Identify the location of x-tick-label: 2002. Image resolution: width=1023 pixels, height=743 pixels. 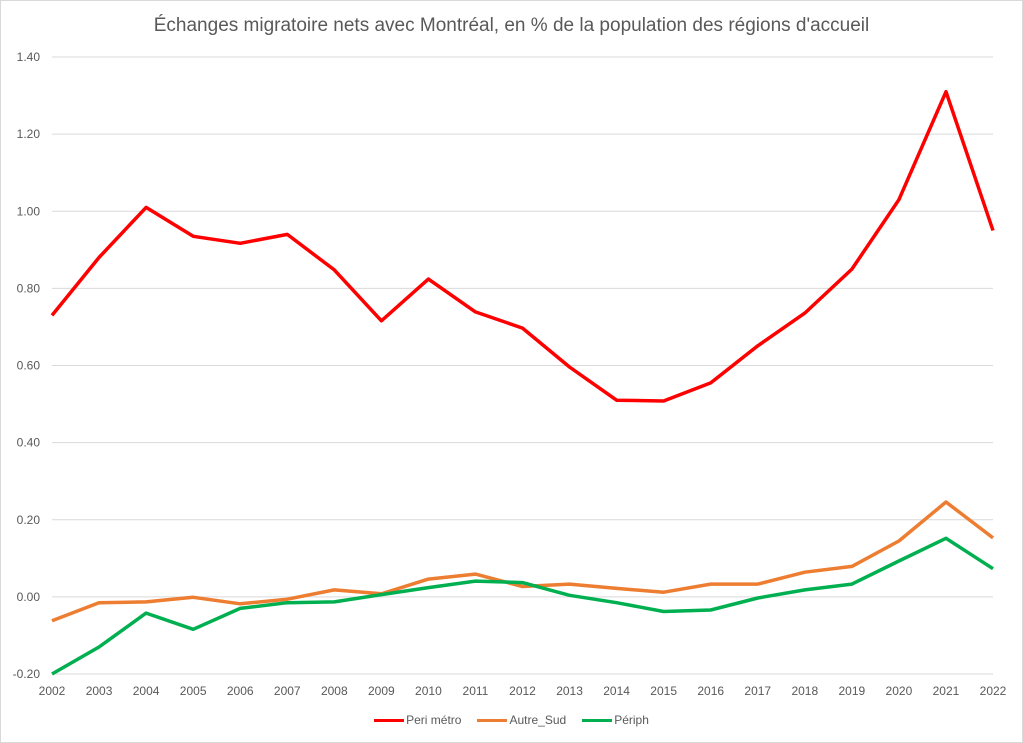
(52, 691).